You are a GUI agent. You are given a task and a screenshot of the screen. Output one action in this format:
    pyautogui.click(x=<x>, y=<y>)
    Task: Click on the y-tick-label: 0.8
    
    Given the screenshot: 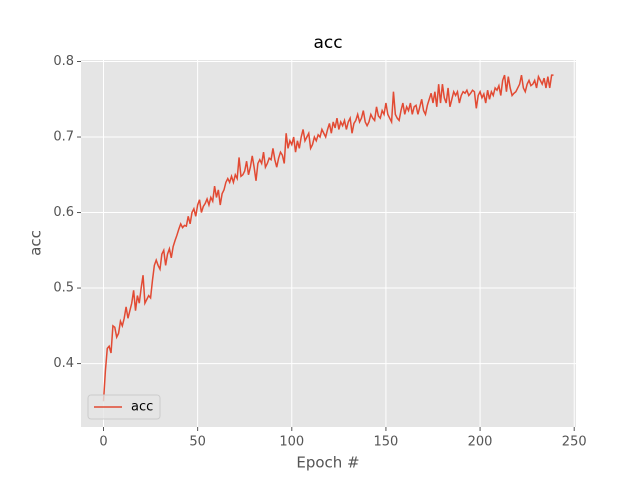 What is the action you would take?
    pyautogui.click(x=63, y=61)
    